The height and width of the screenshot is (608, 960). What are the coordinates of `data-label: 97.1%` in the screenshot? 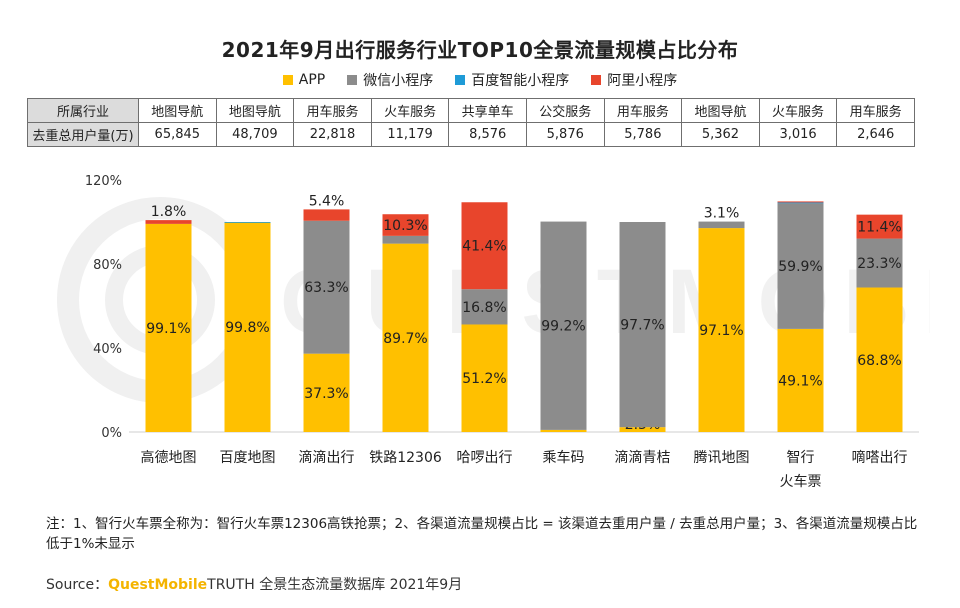 It's located at (721, 331).